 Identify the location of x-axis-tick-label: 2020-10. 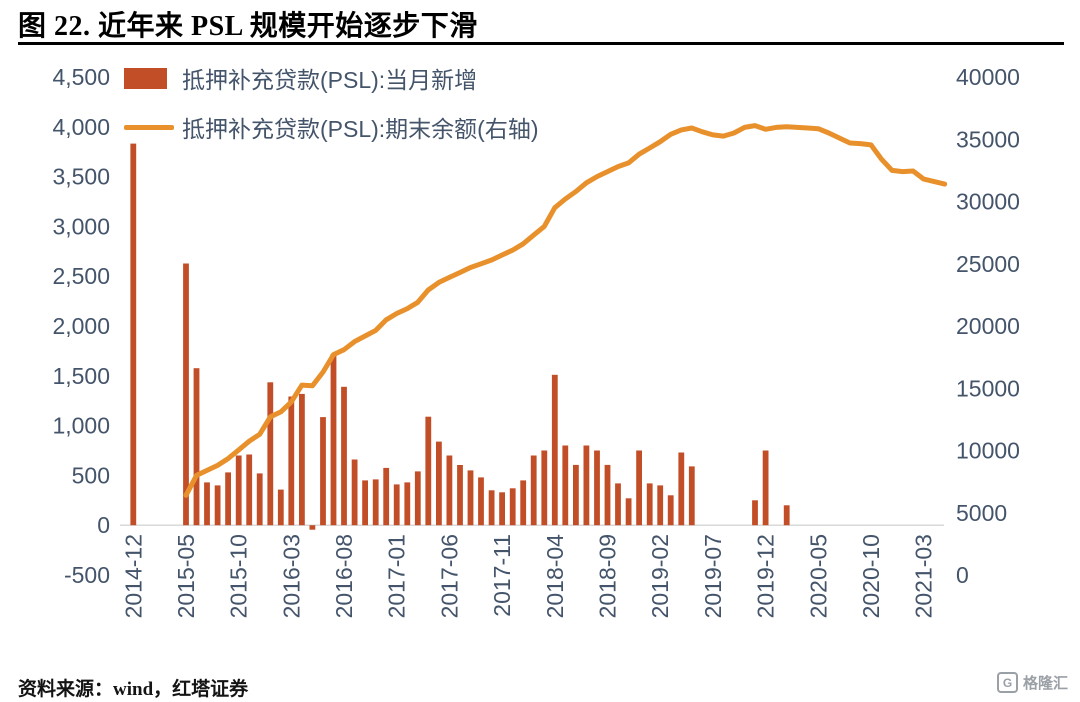
(871, 576).